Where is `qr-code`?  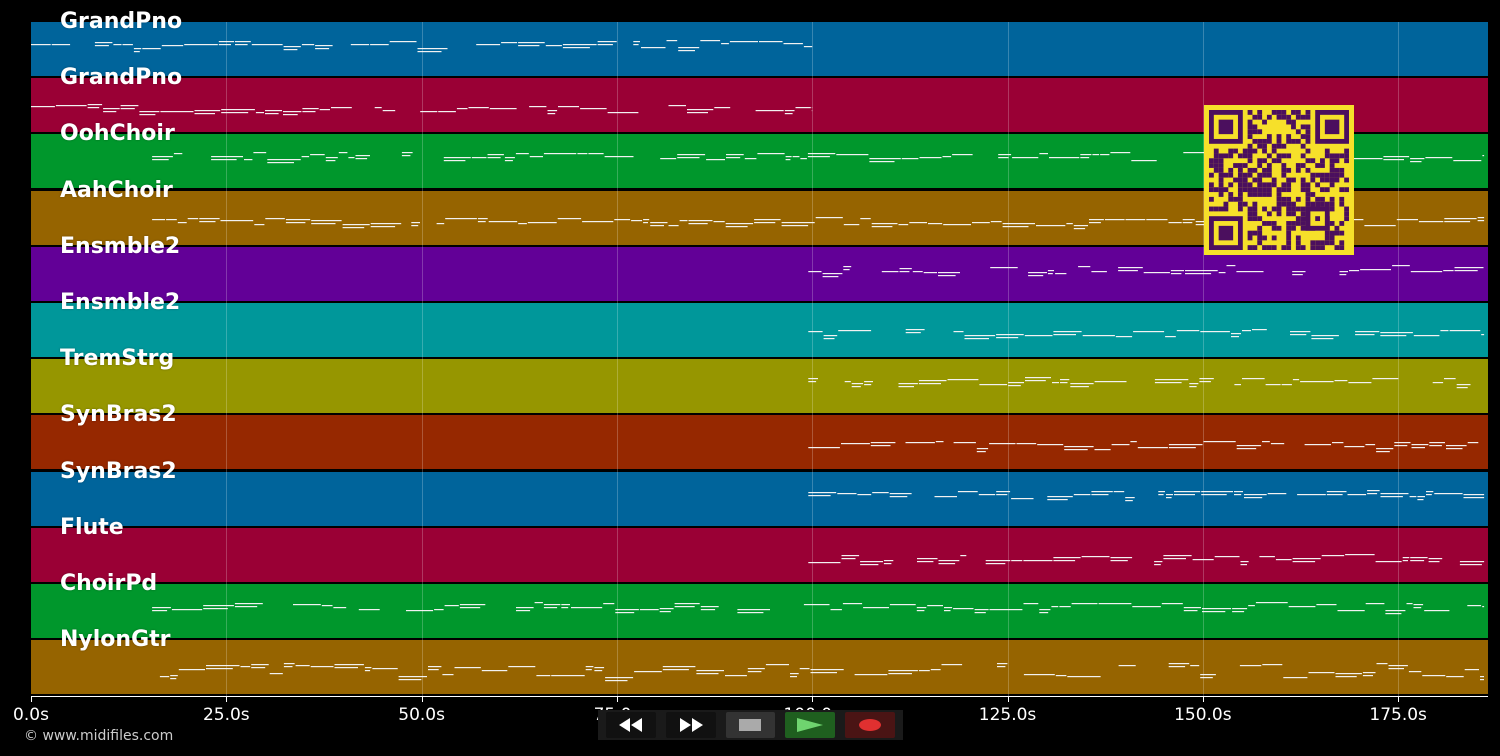 qr-code is located at coordinates (1279, 180).